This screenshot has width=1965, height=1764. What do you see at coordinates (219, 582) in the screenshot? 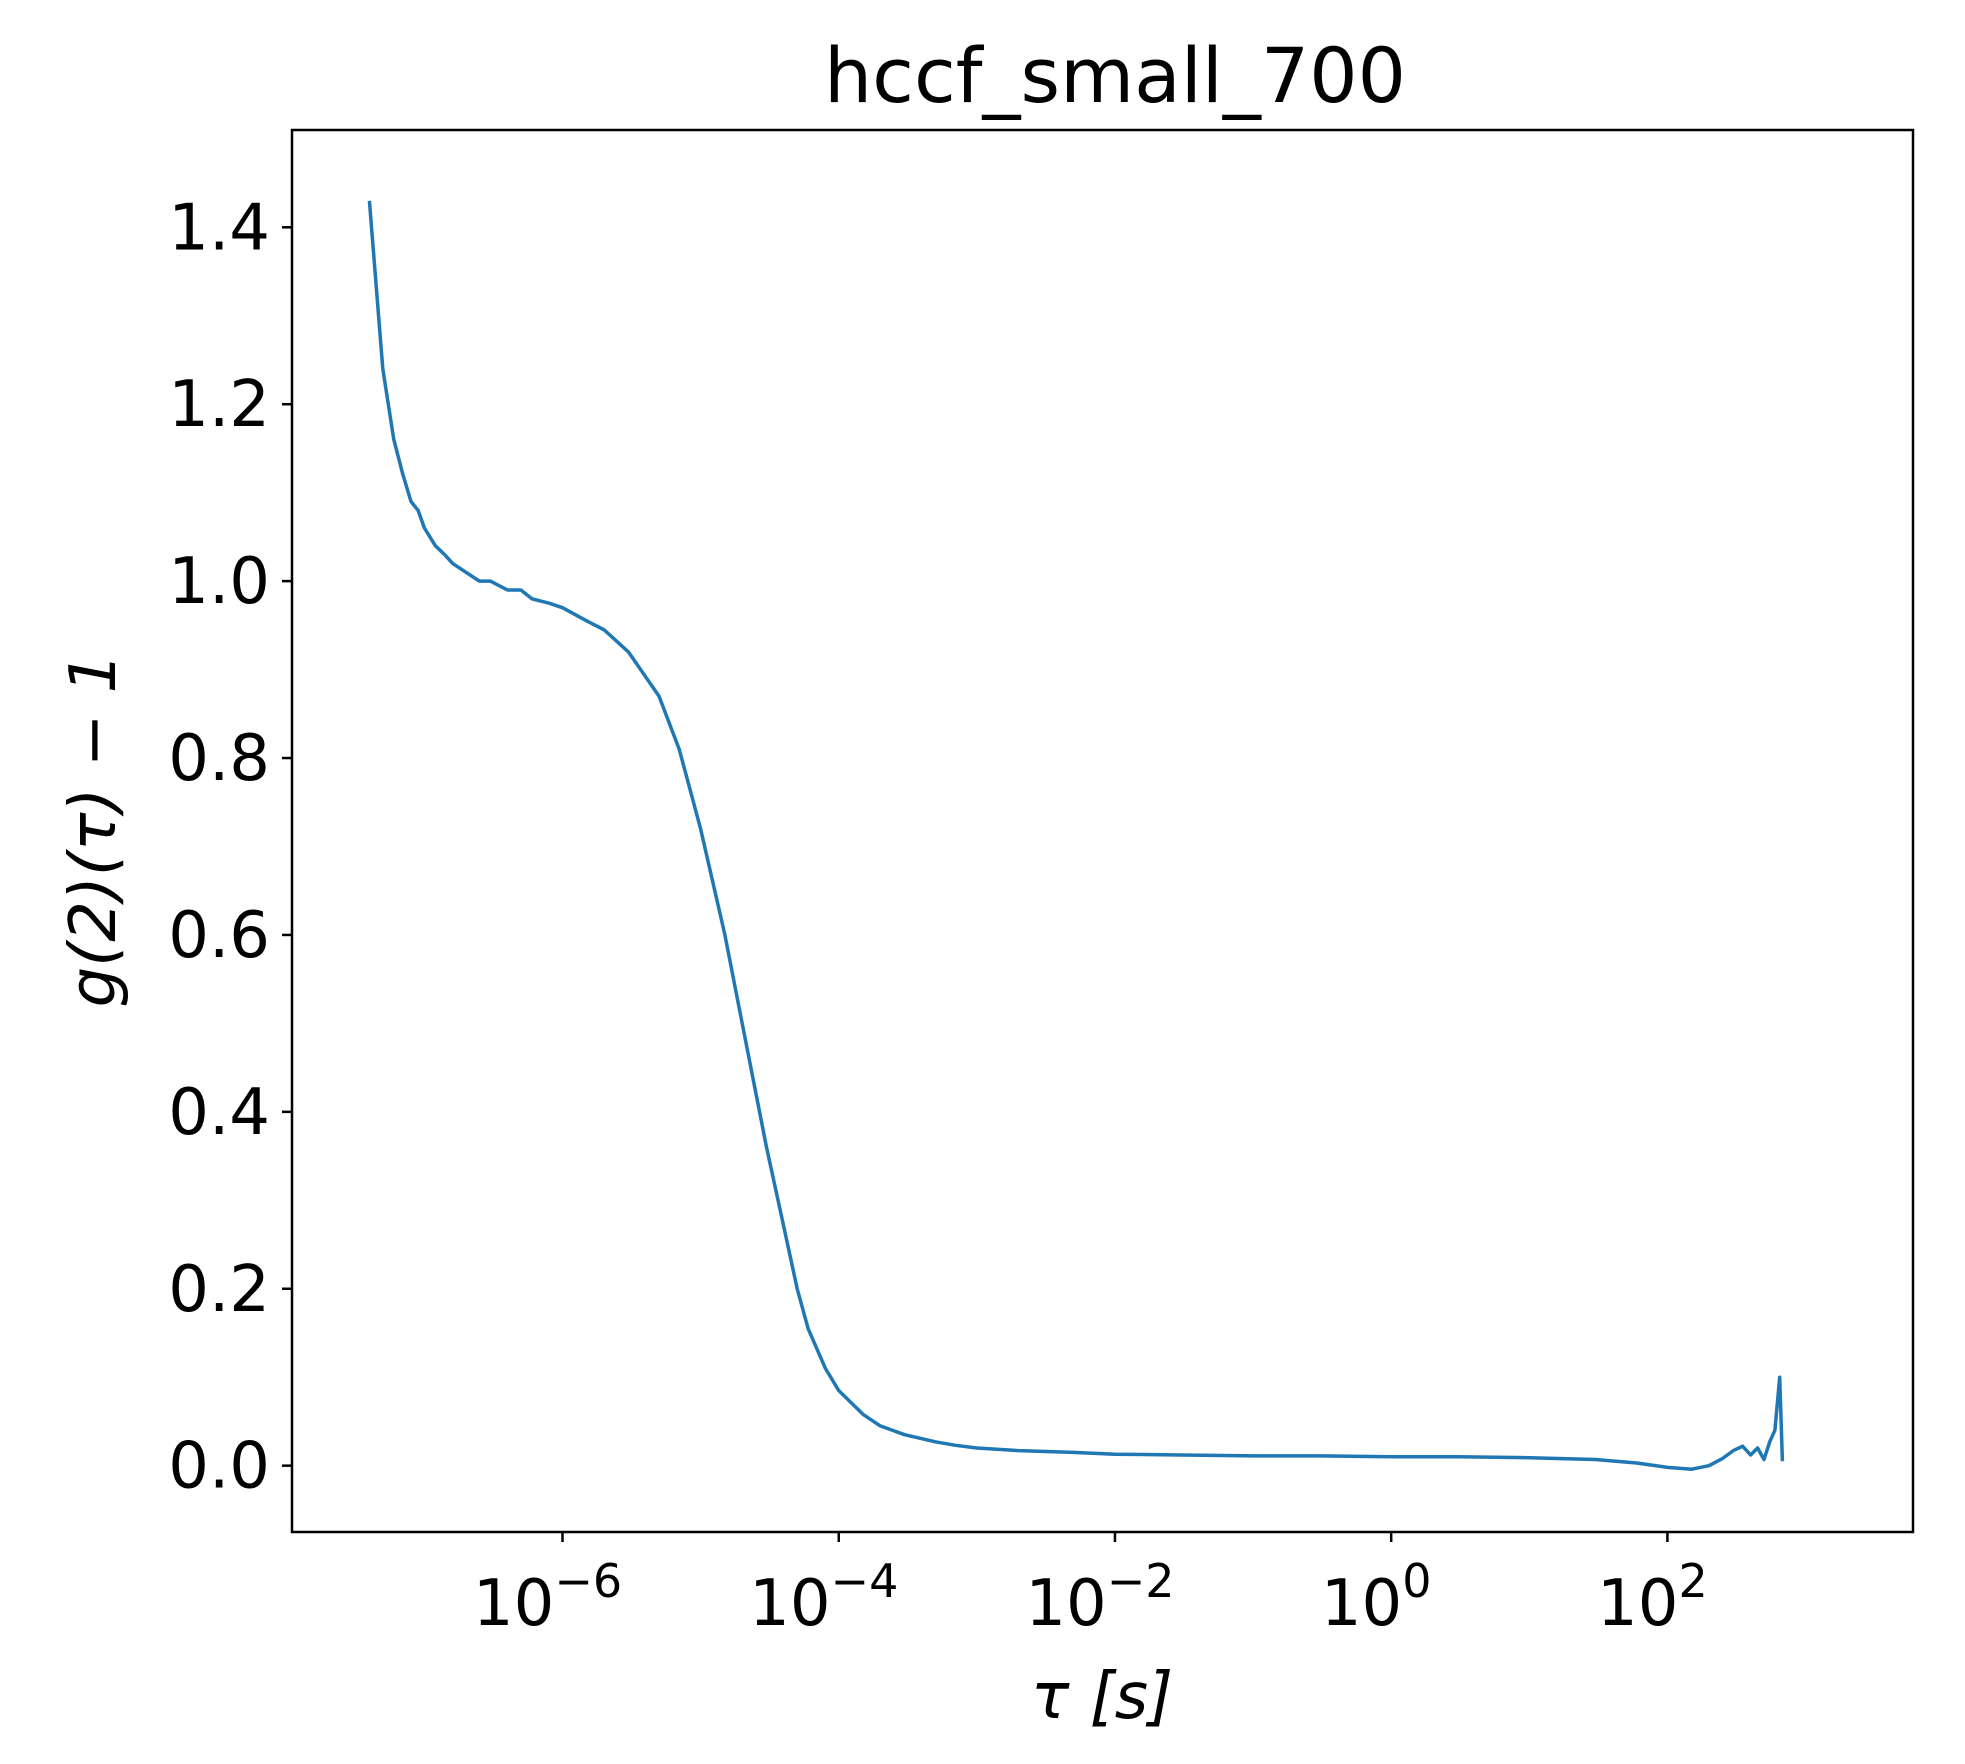
I see `y-tick-label: 1.0` at bounding box center [219, 582].